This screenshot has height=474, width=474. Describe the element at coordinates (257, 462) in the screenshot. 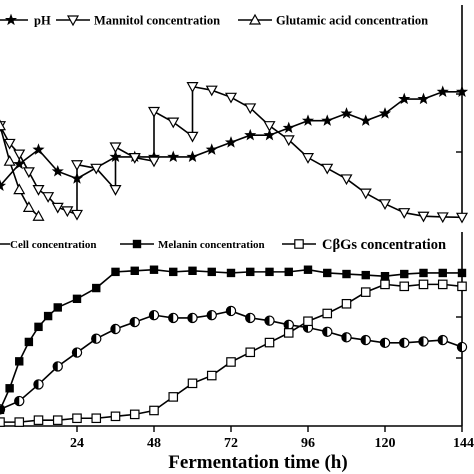

I see `x-axis-label: Fermentation time (h)` at that location.